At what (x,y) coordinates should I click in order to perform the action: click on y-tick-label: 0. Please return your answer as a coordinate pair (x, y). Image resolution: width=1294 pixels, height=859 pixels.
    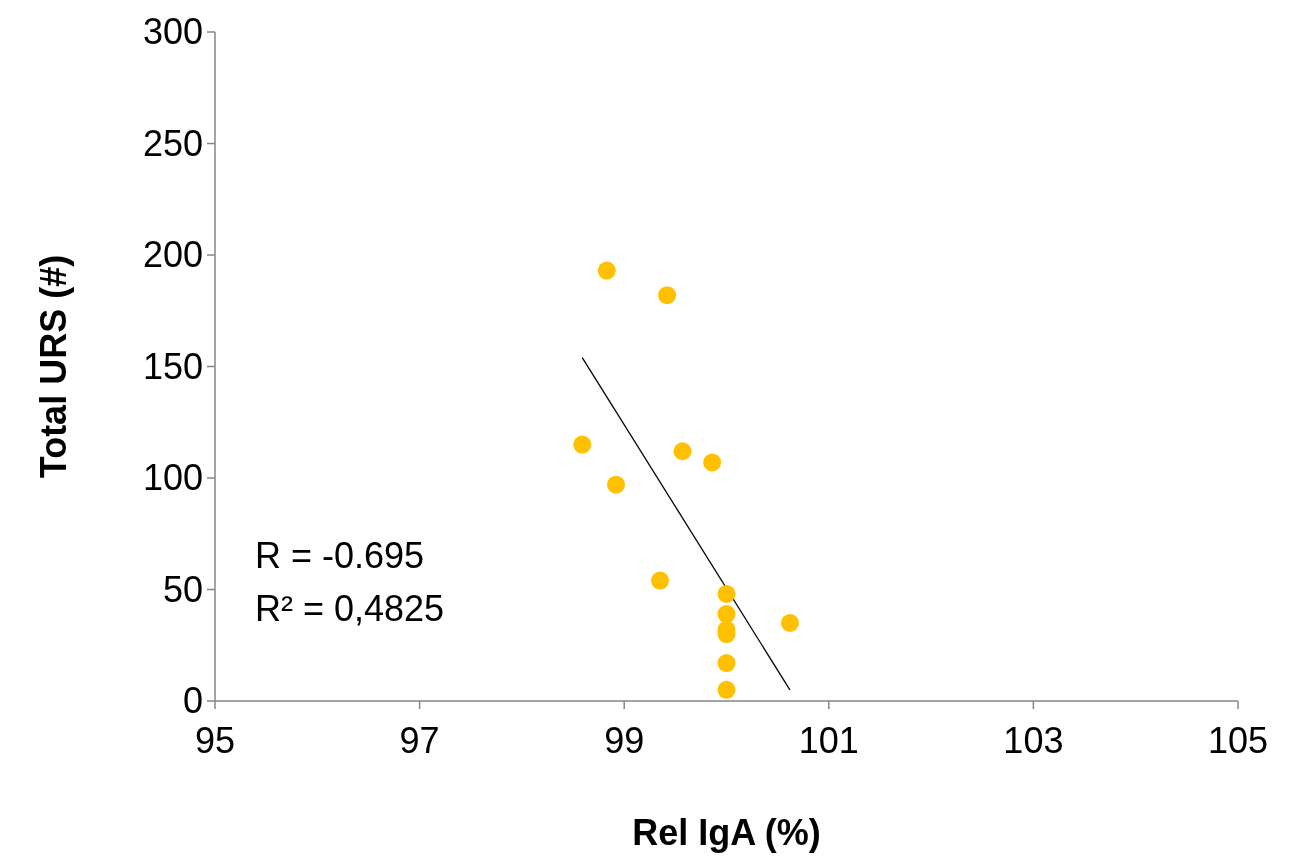
    Looking at the image, I should click on (192, 700).